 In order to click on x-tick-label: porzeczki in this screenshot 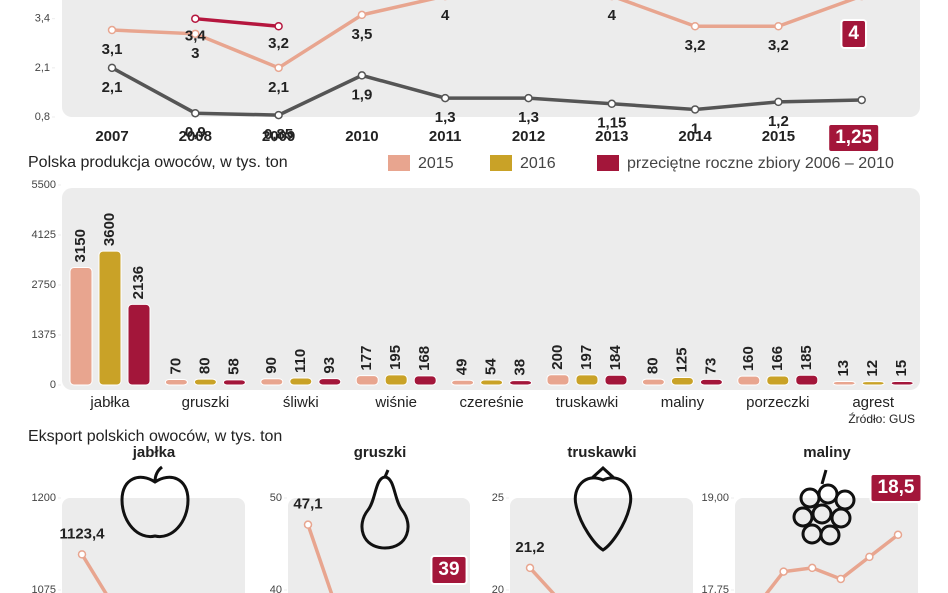, I will do `click(777, 402)`.